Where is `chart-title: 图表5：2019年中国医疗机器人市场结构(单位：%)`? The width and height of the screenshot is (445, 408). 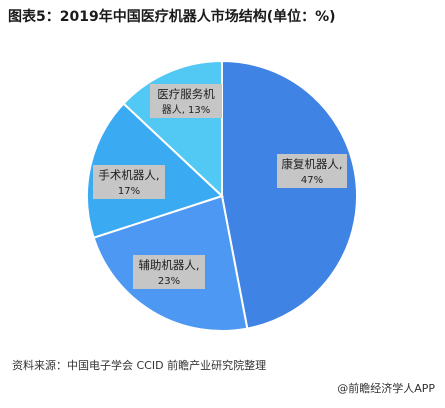
chart-title: 图表5：2019年中国医疗机器人市场结构(单位：%) is located at coordinates (172, 17).